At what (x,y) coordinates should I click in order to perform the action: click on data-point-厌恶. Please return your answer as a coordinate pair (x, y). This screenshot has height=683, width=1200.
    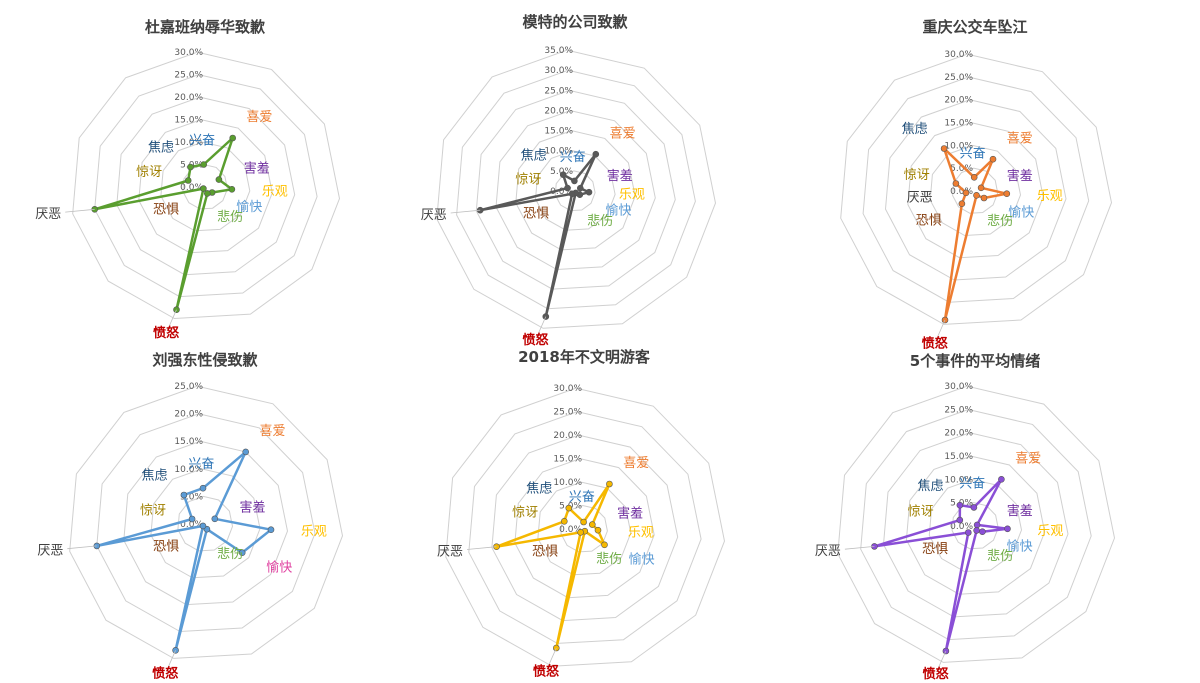
    Looking at the image, I should click on (966, 193).